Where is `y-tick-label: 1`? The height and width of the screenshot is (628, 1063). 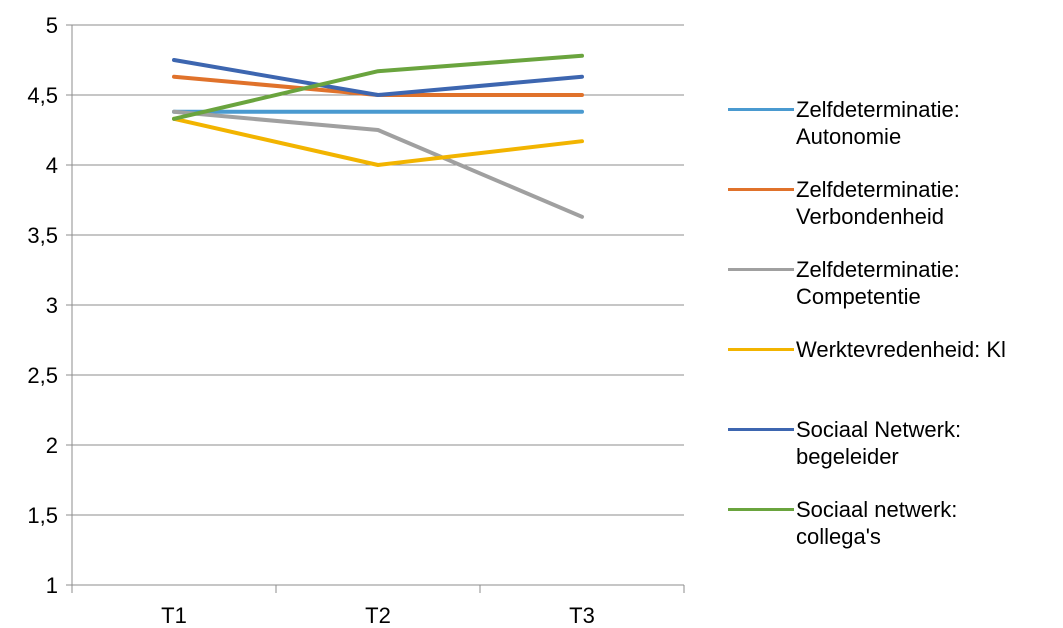
y-tick-label: 1 is located at coordinates (52, 585).